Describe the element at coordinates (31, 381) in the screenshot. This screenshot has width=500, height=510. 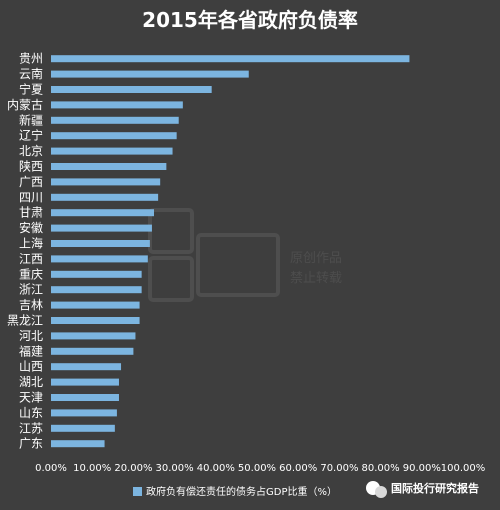
I see `category-label: 湖北` at that location.